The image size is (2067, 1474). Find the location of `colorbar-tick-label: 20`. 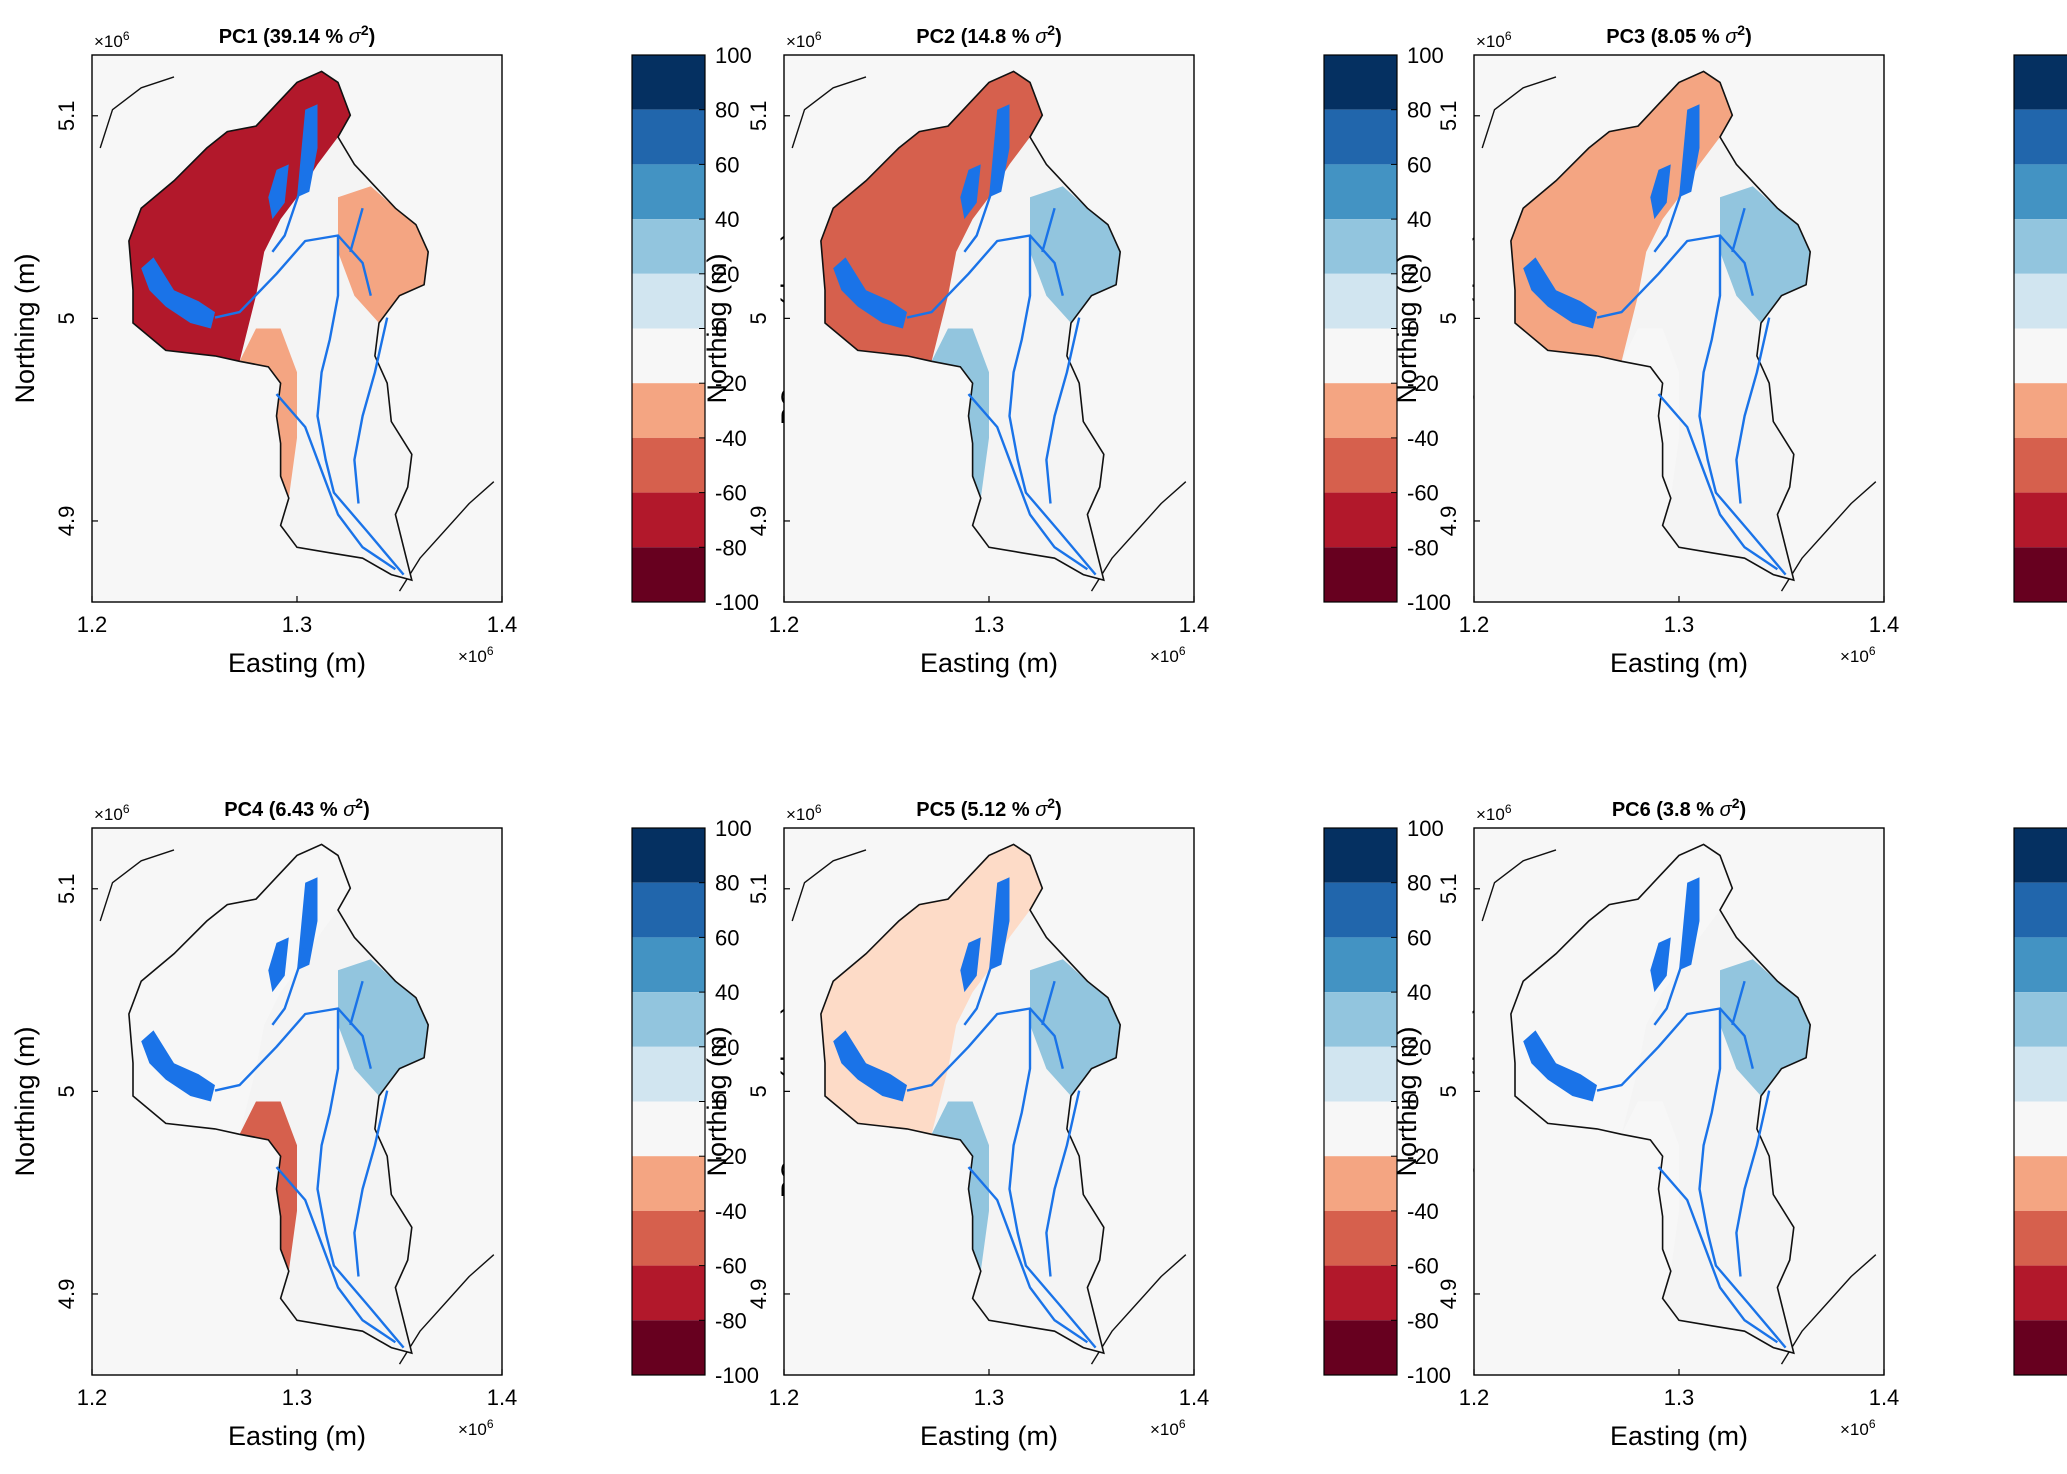

colorbar-tick-label: 20 is located at coordinates (727, 274).